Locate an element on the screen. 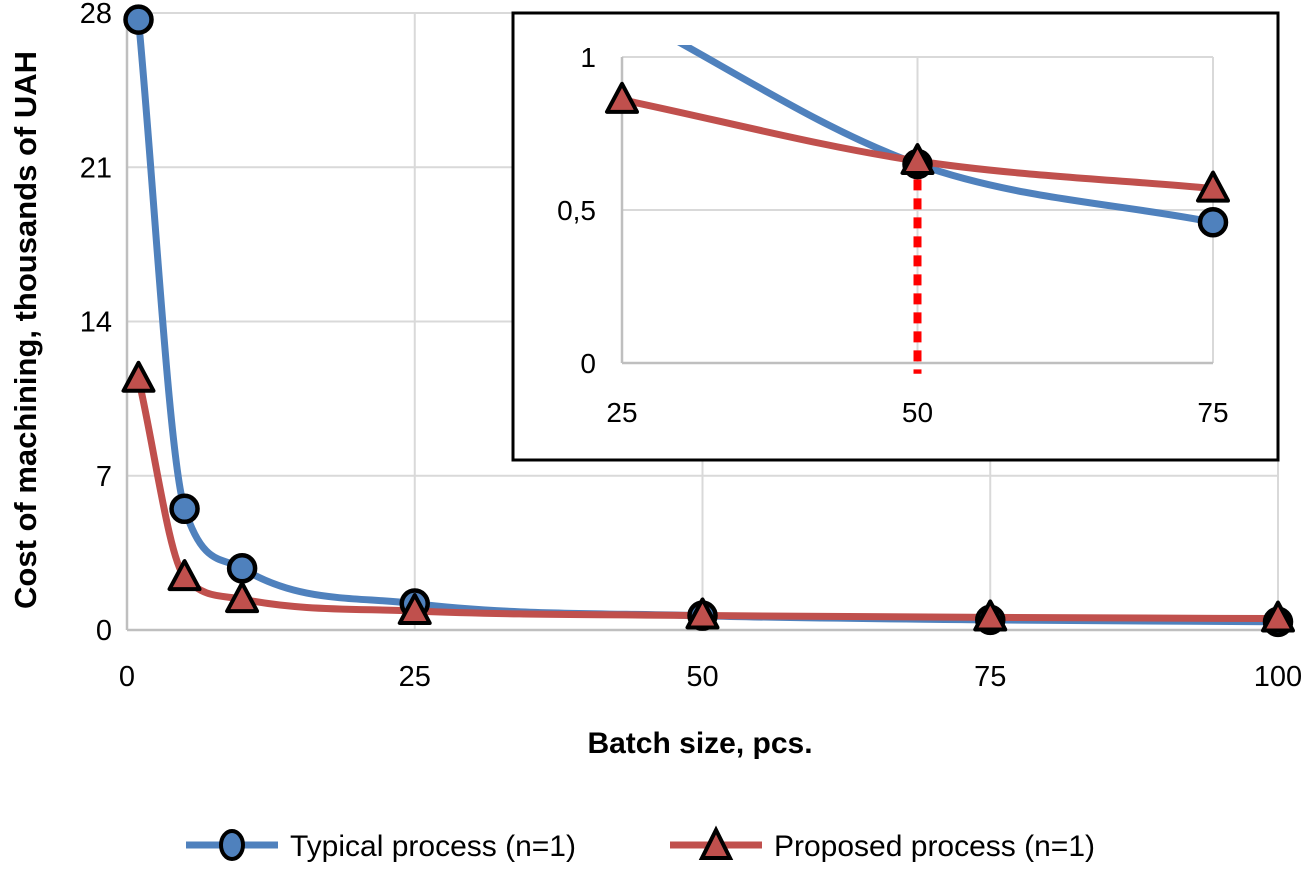 The height and width of the screenshot is (870, 1308). y-tick-label: 0 is located at coordinates (104, 631).